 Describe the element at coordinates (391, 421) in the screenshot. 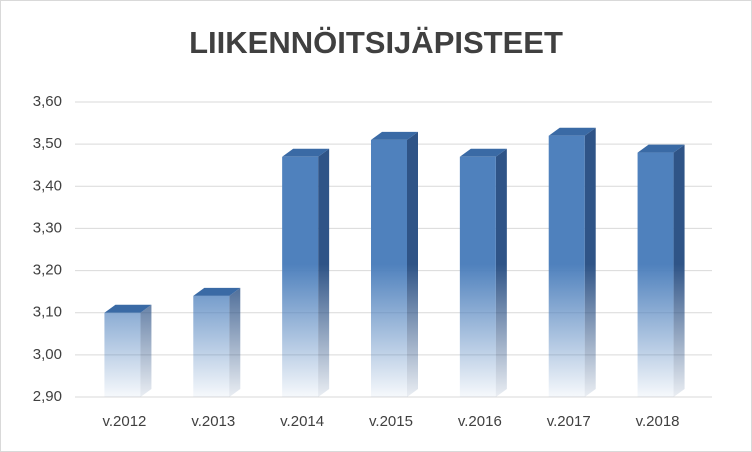

I see `x-tick-label: v.2015` at that location.